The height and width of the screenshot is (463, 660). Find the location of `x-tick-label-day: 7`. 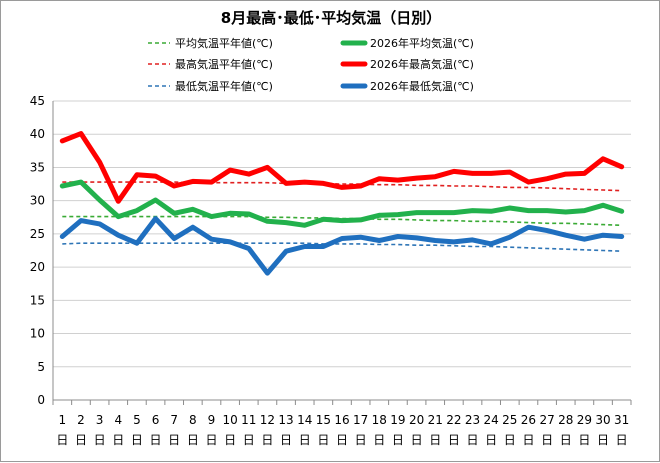

x-tick-label-day: 7 is located at coordinates (174, 420).